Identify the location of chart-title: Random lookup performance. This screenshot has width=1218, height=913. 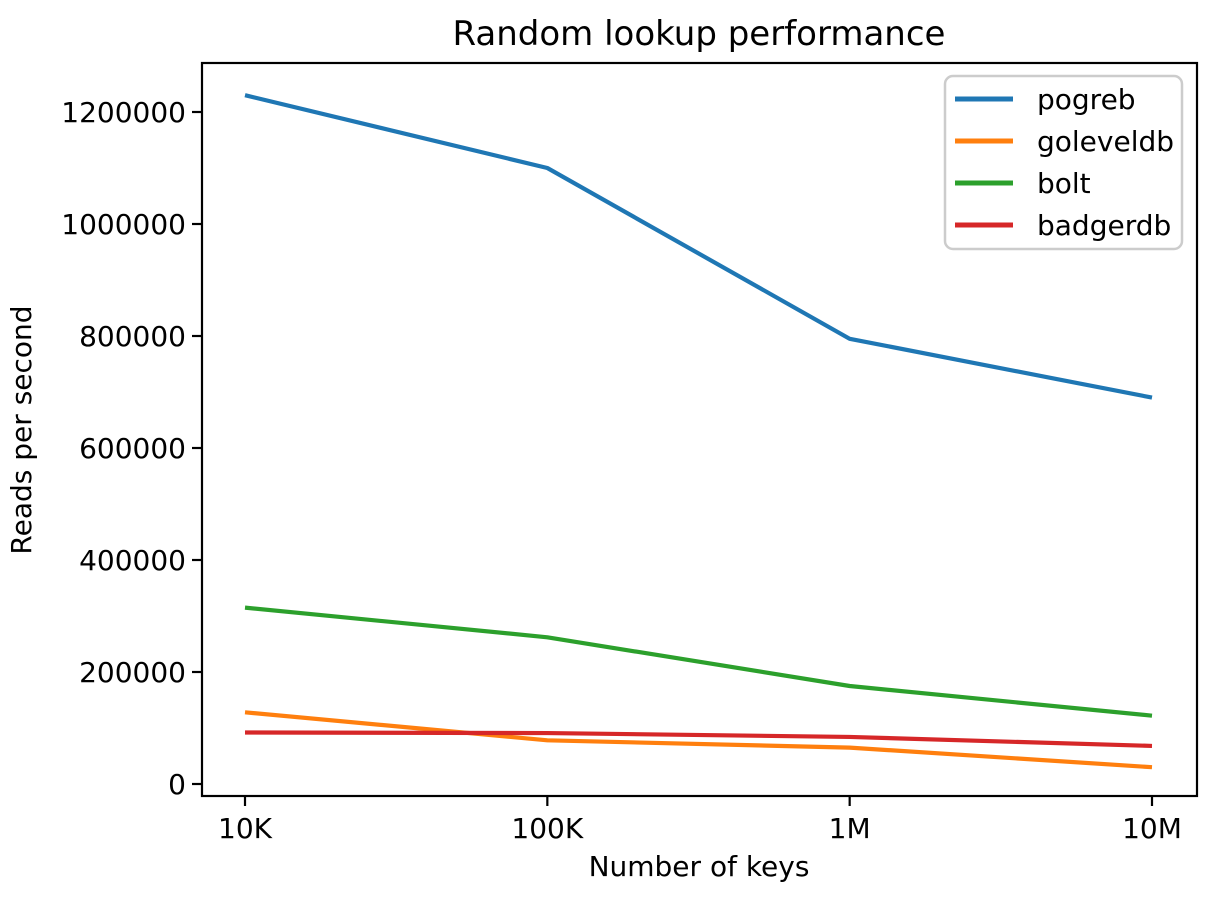
(699, 34).